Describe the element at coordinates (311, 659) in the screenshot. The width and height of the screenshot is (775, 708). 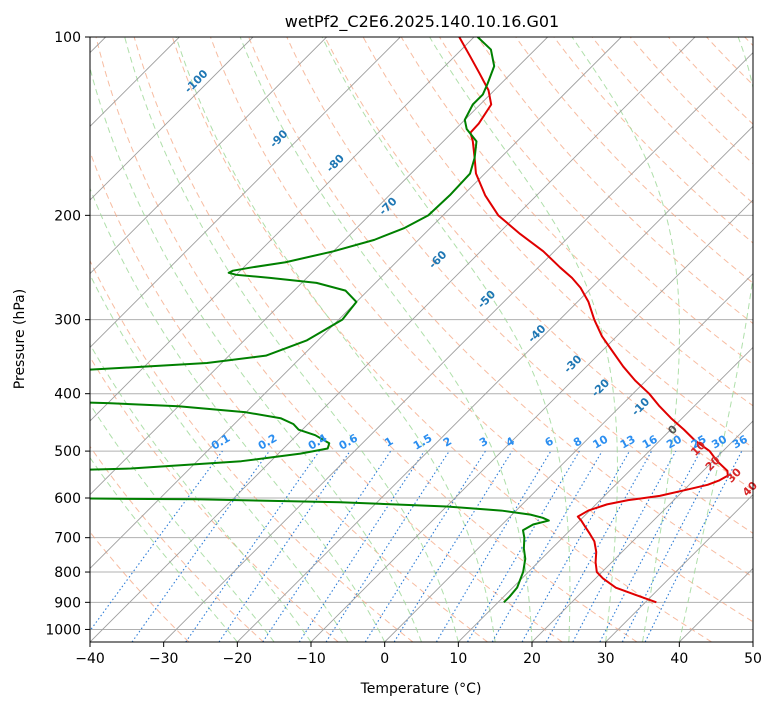
I see `x-tick-label--10: −10` at that location.